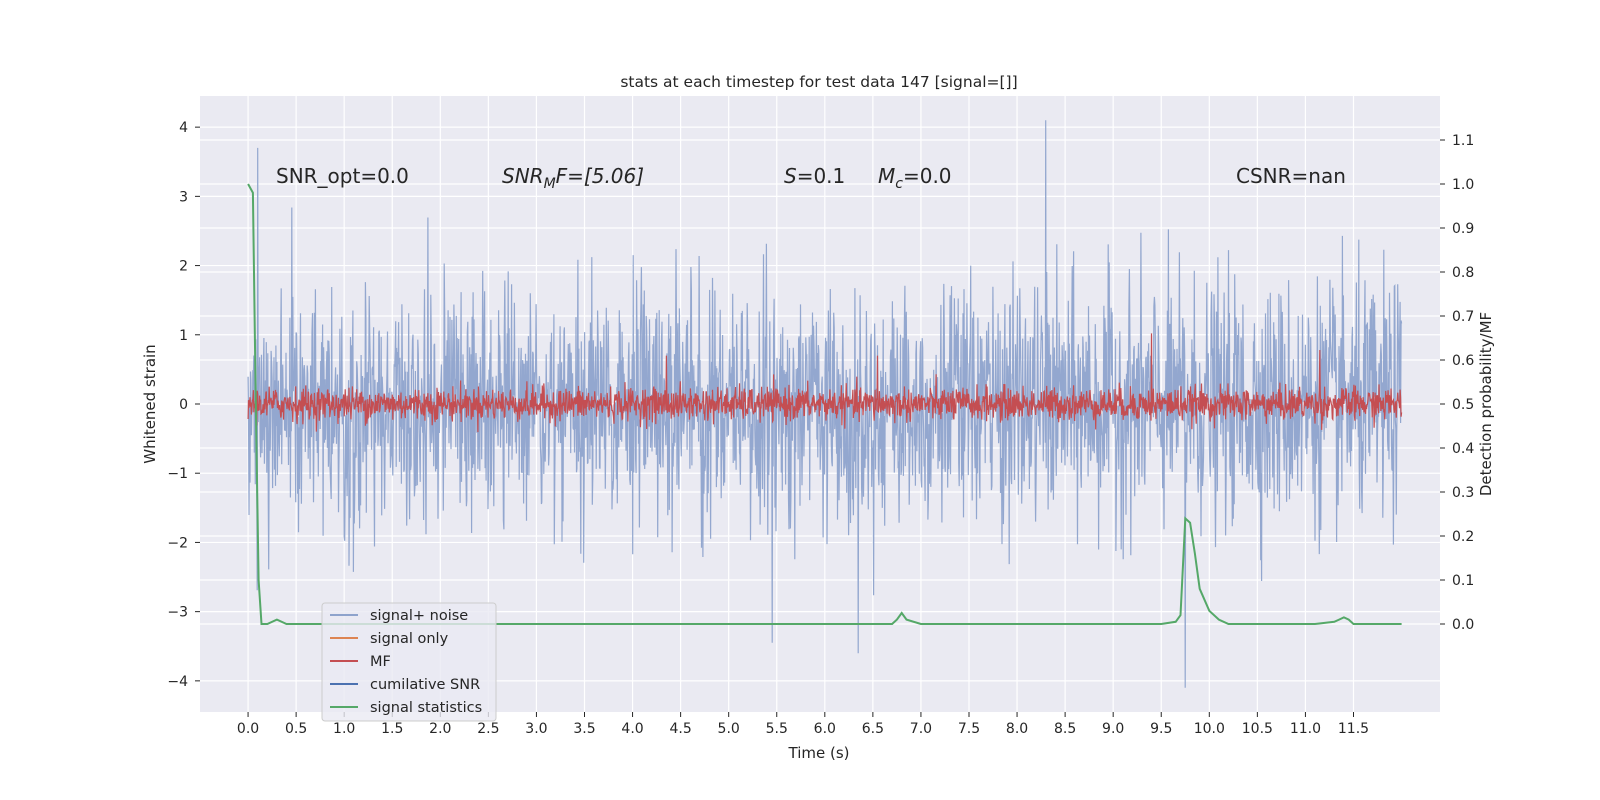  What do you see at coordinates (177, 613) in the screenshot?
I see `y-tick-label-7: −3` at bounding box center [177, 613].